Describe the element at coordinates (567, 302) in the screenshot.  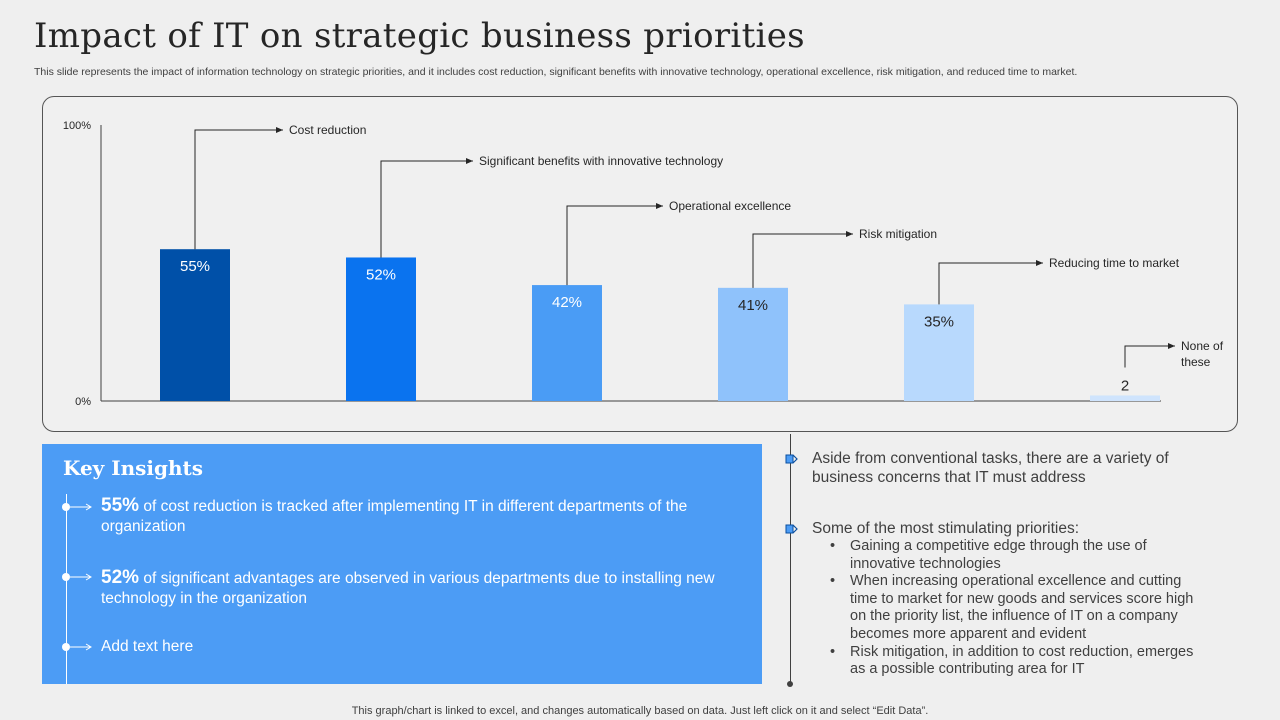
I see `bar-value-label: 42%` at that location.